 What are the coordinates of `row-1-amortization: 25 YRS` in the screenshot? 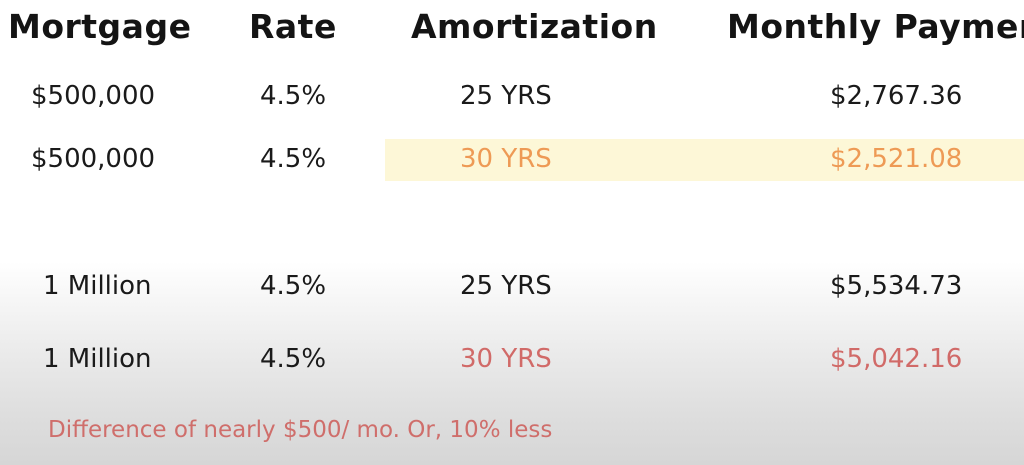 It's located at (506, 96).